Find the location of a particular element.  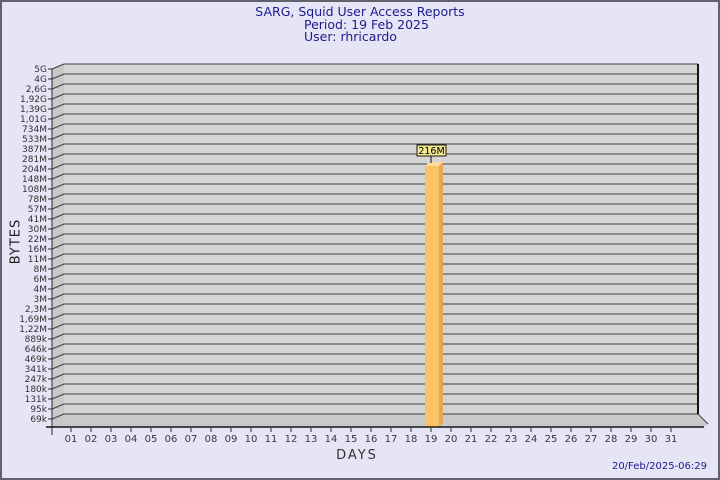

y-tick-label: 469k is located at coordinates (36, 360).